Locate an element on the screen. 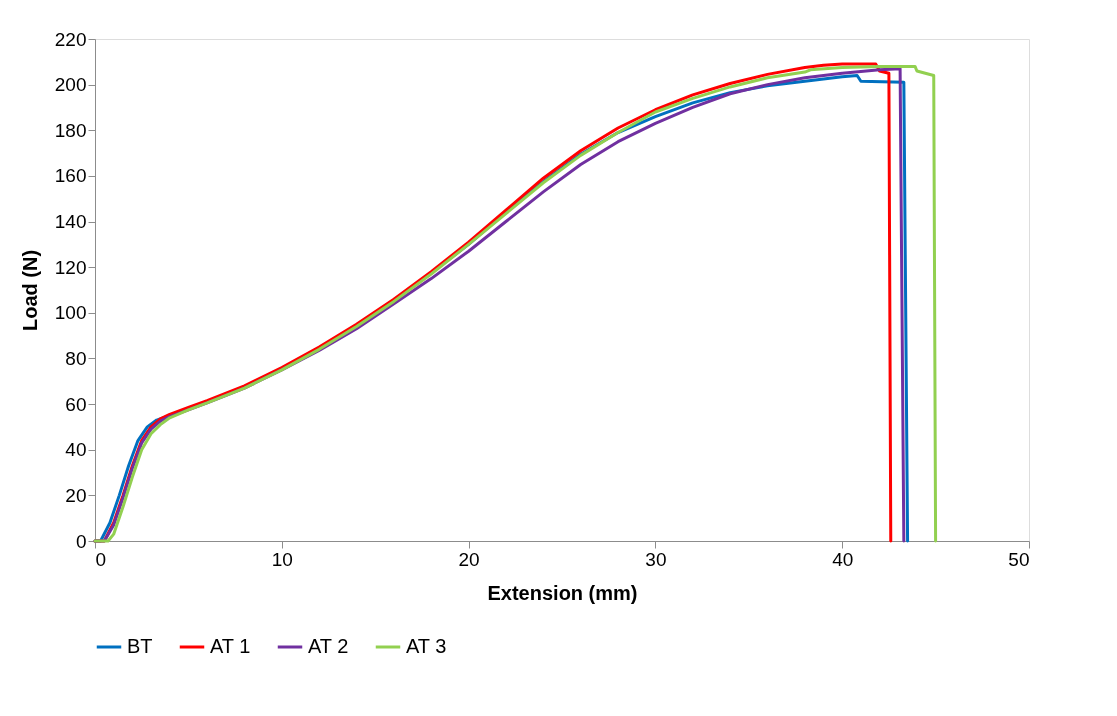 The width and height of the screenshot is (1117, 716). x-tick-label: 10 is located at coordinates (282, 559).